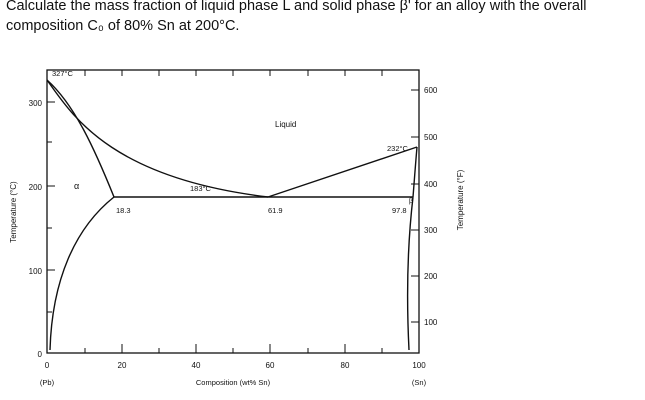 The height and width of the screenshot is (400, 645). What do you see at coordinates (40, 354) in the screenshot?
I see `left-tick-0: 0` at bounding box center [40, 354].